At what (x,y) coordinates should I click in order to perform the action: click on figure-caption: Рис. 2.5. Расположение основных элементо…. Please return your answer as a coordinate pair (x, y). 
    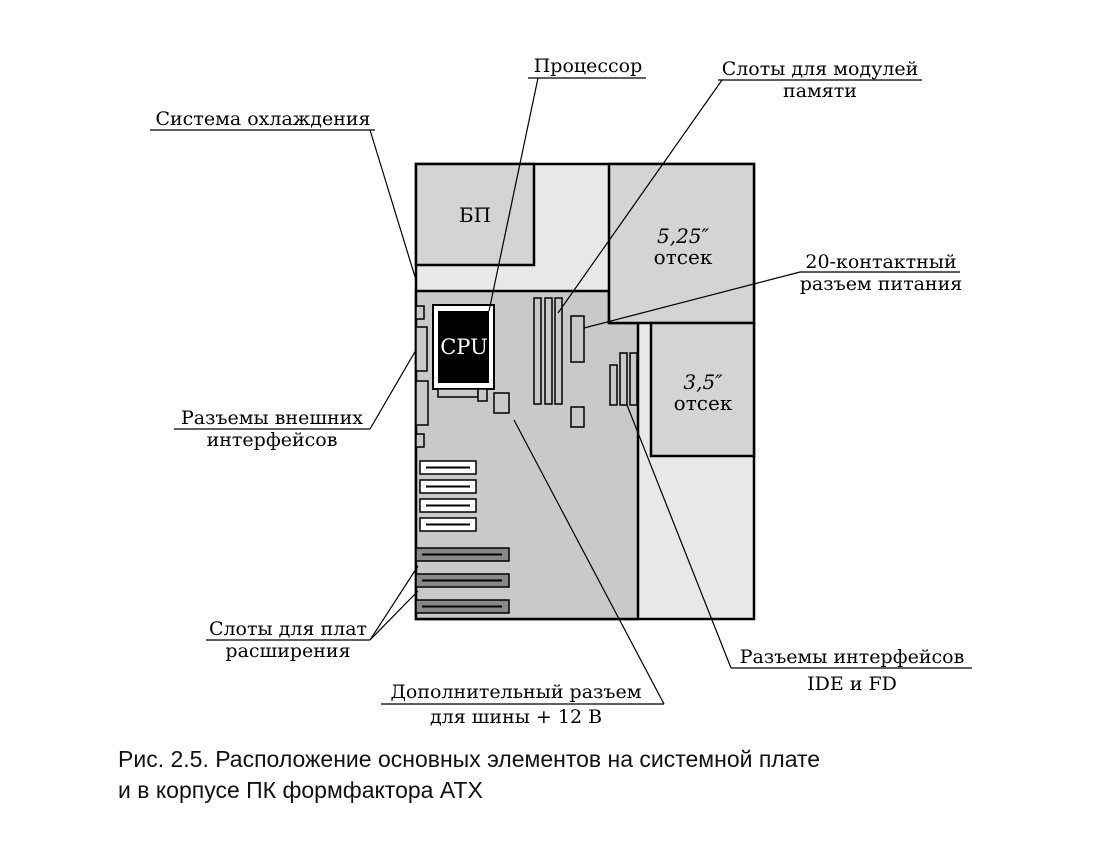
    Looking at the image, I should click on (568, 775).